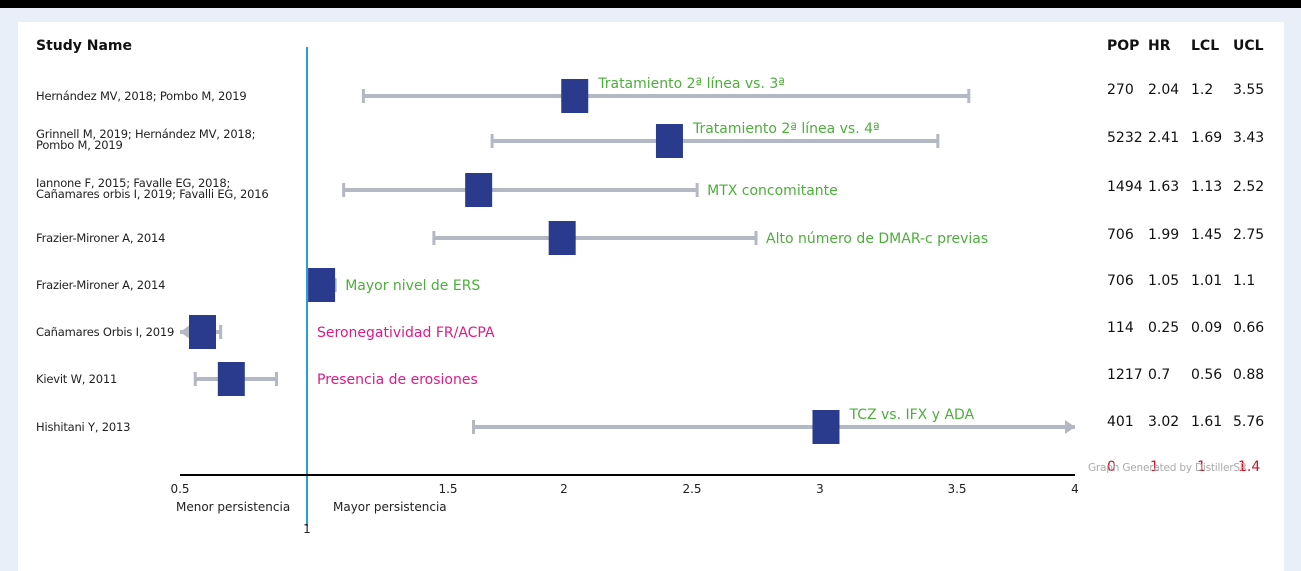  I want to click on row-hr-value: 1.05, so click(1164, 281).